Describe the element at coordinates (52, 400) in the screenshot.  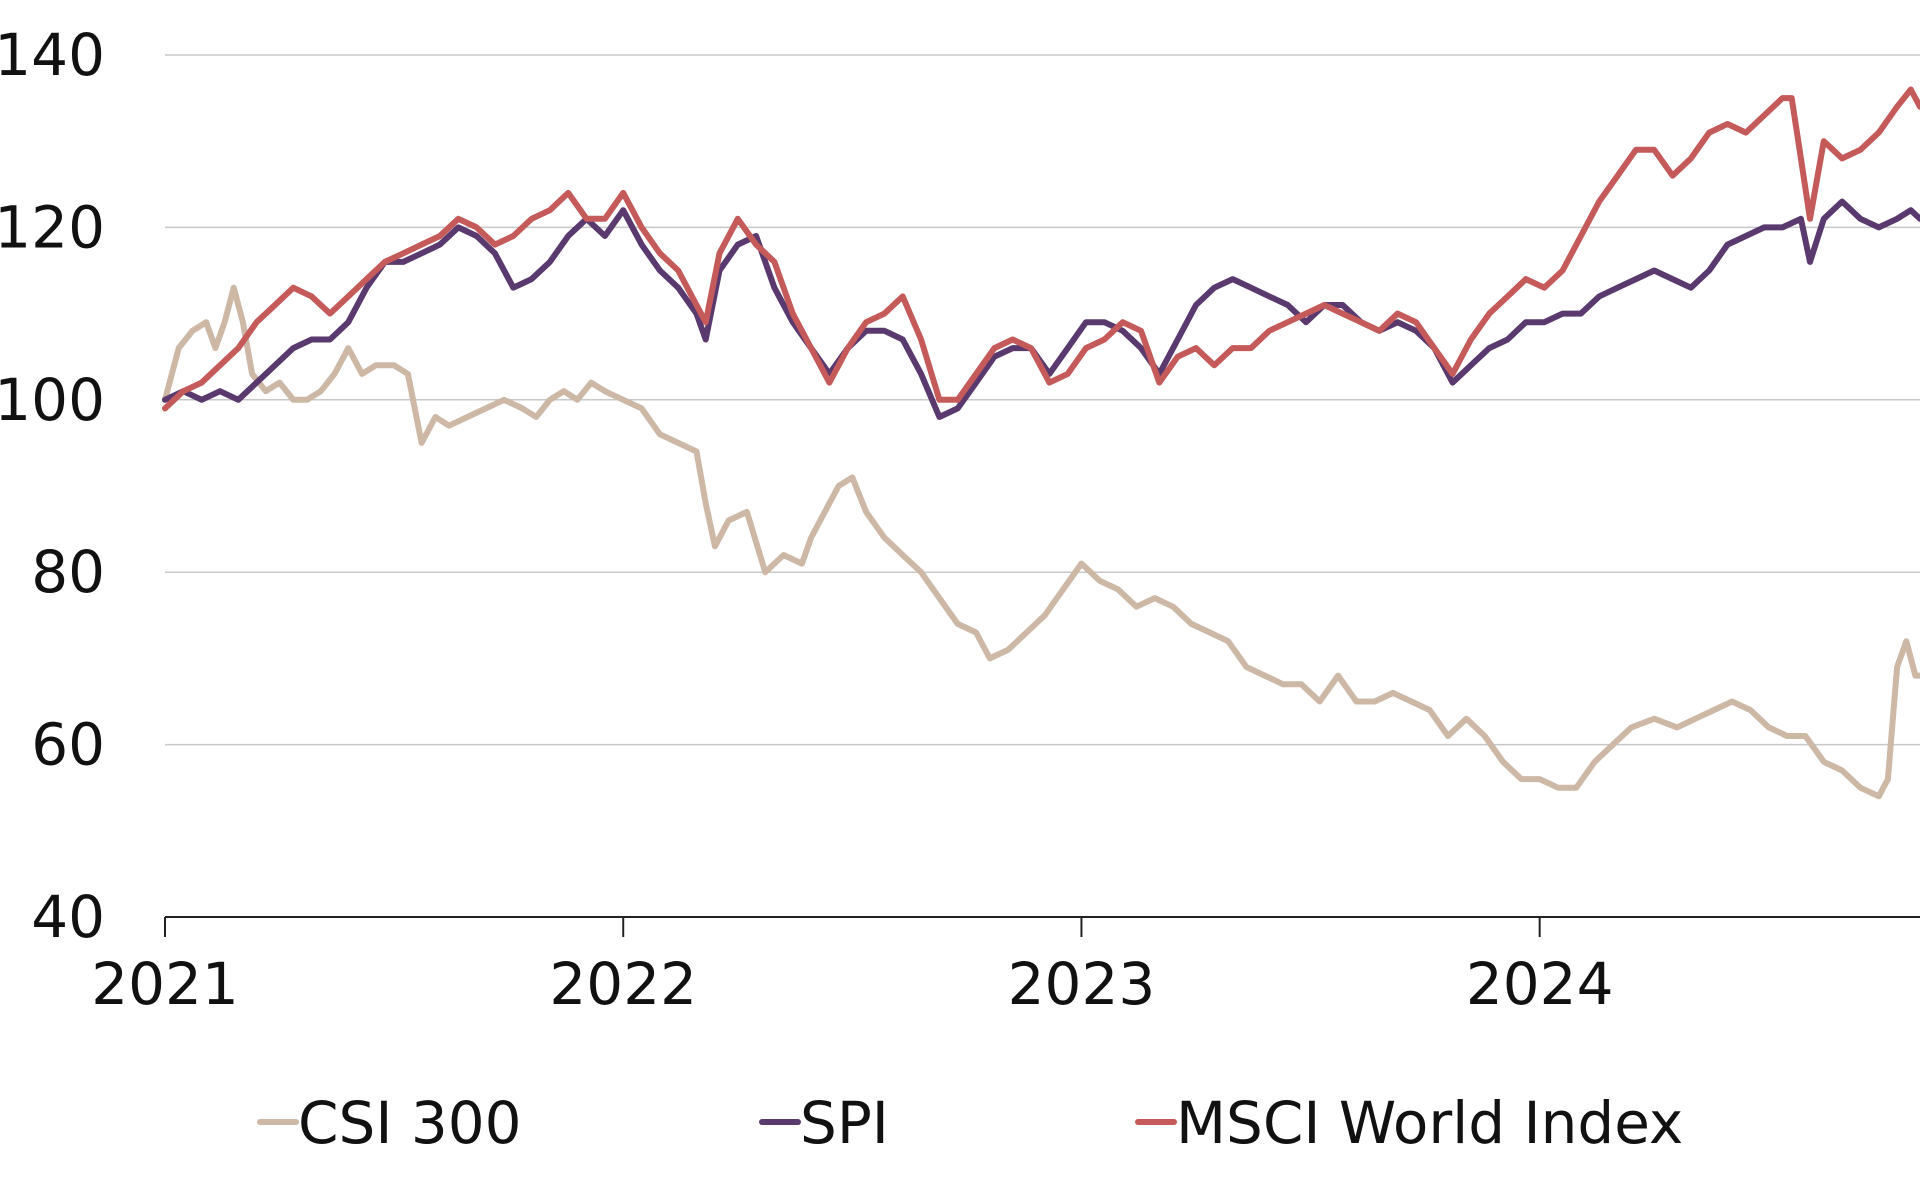
I see `y-tick-label: 100` at that location.